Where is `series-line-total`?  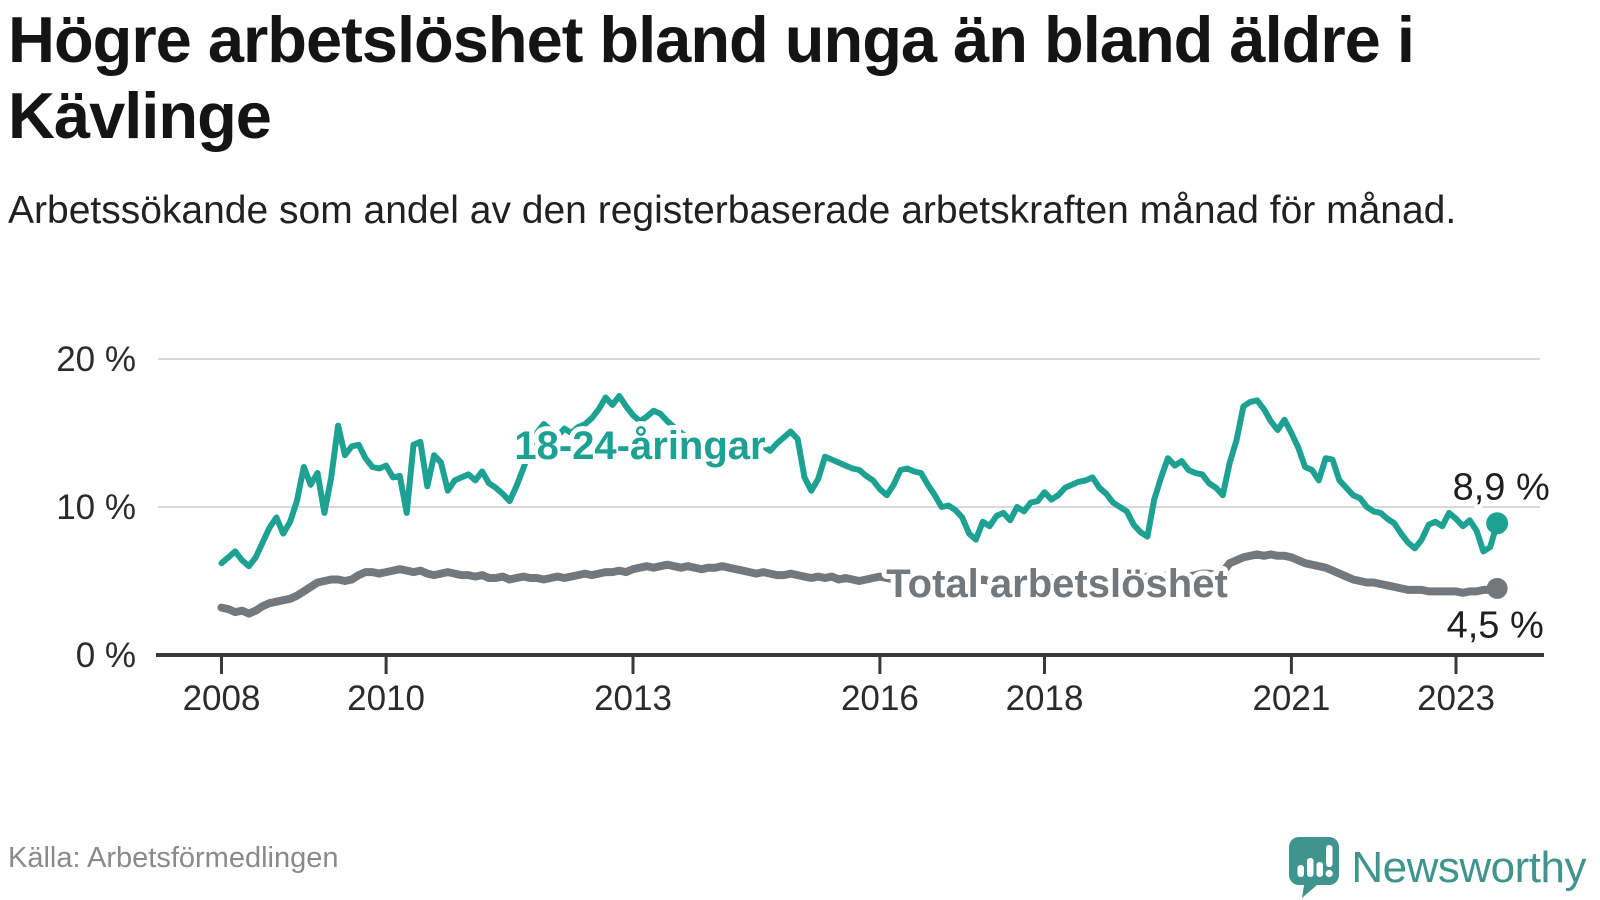
series-line-total is located at coordinates (859, 584).